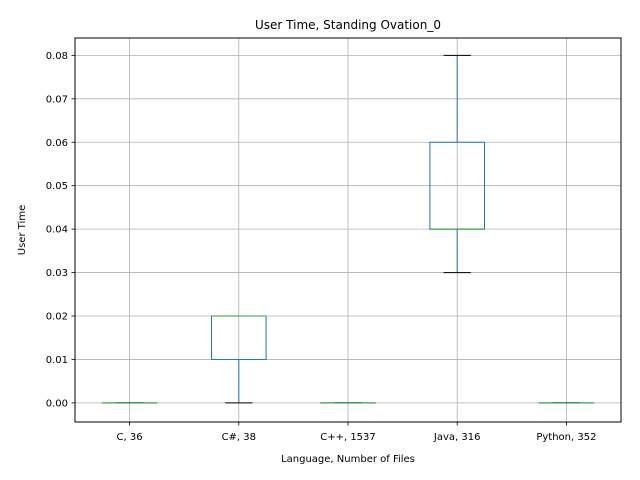  I want to click on x-tick-label: C#, 38, so click(239, 437).